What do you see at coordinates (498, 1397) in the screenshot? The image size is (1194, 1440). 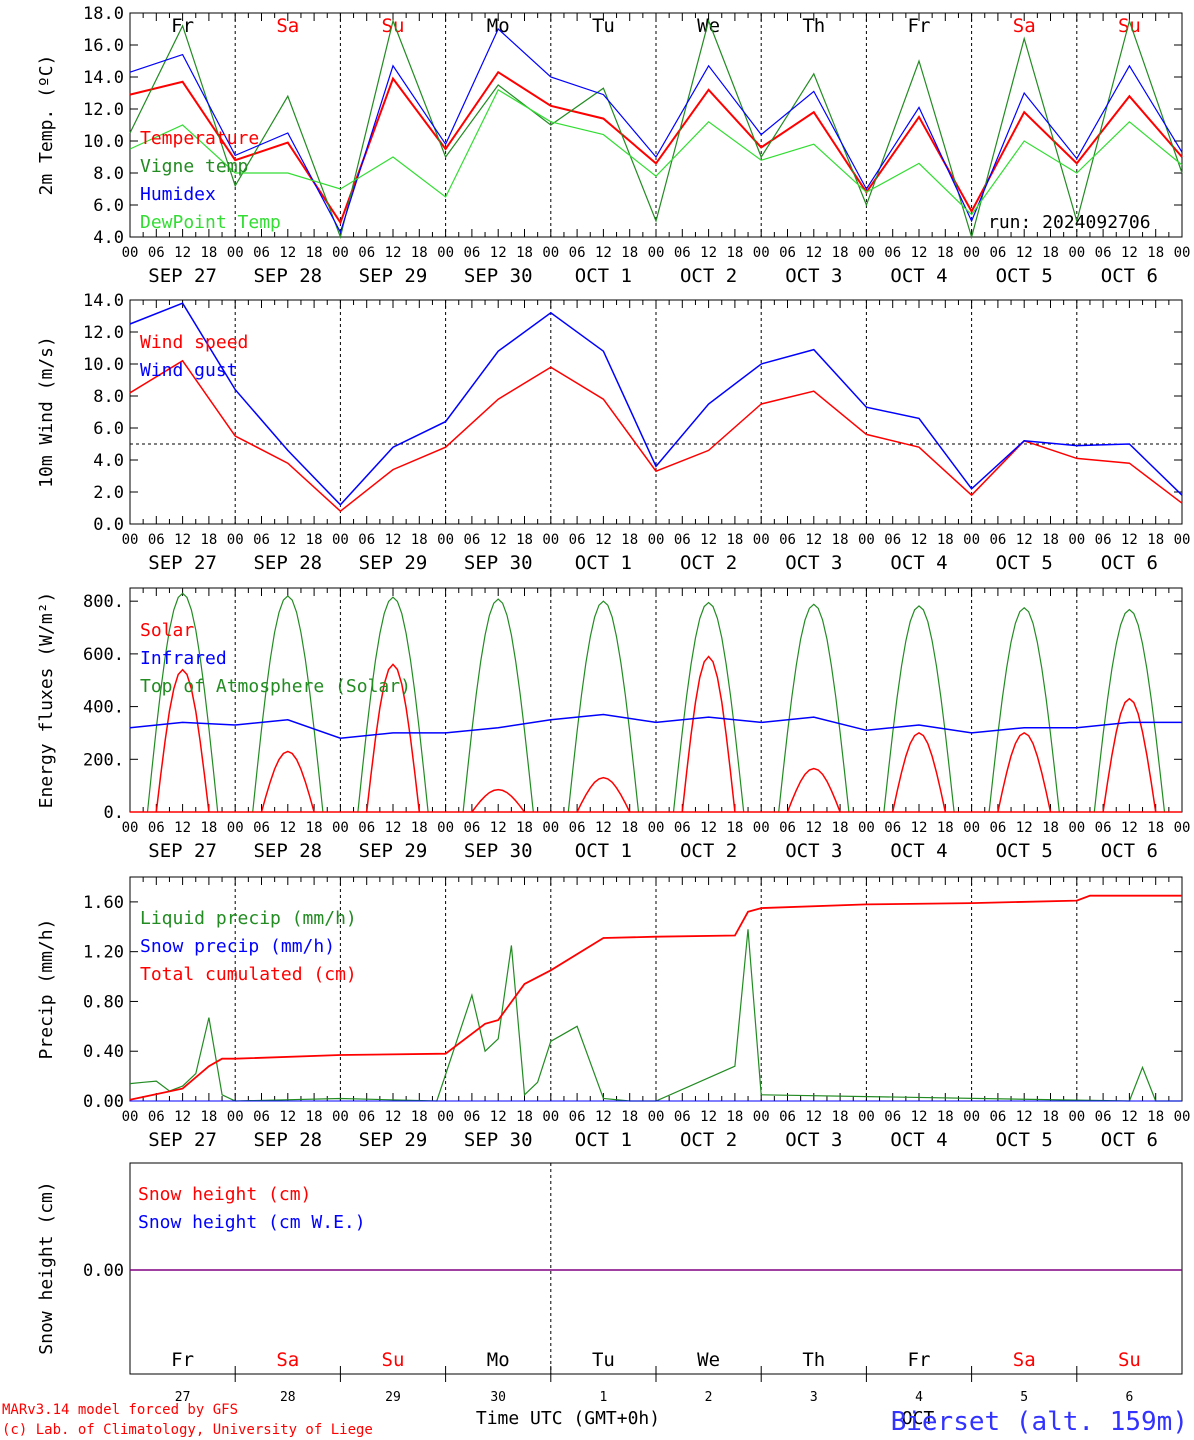 I see `day-number: 30` at bounding box center [498, 1397].